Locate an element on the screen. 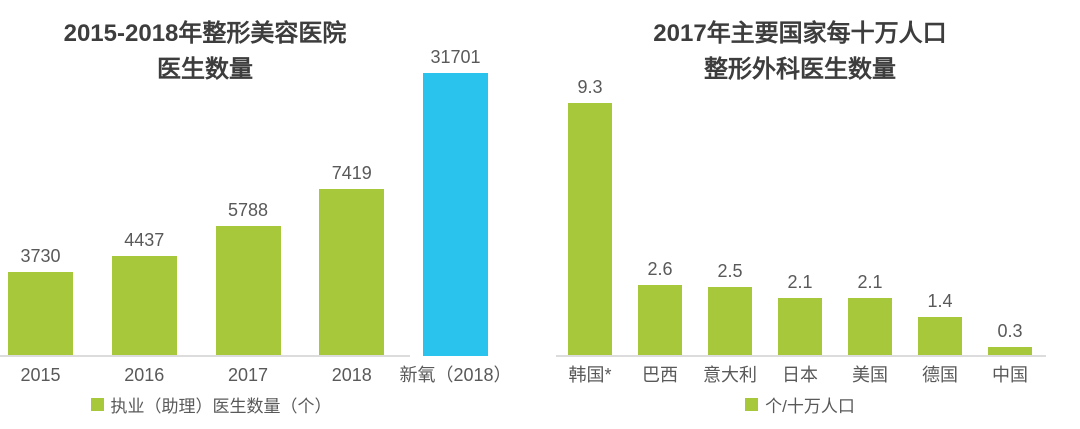 This screenshot has height=429, width=1080. chart-title-line1: 2017年主要国家每十万人口 is located at coordinates (800, 33).